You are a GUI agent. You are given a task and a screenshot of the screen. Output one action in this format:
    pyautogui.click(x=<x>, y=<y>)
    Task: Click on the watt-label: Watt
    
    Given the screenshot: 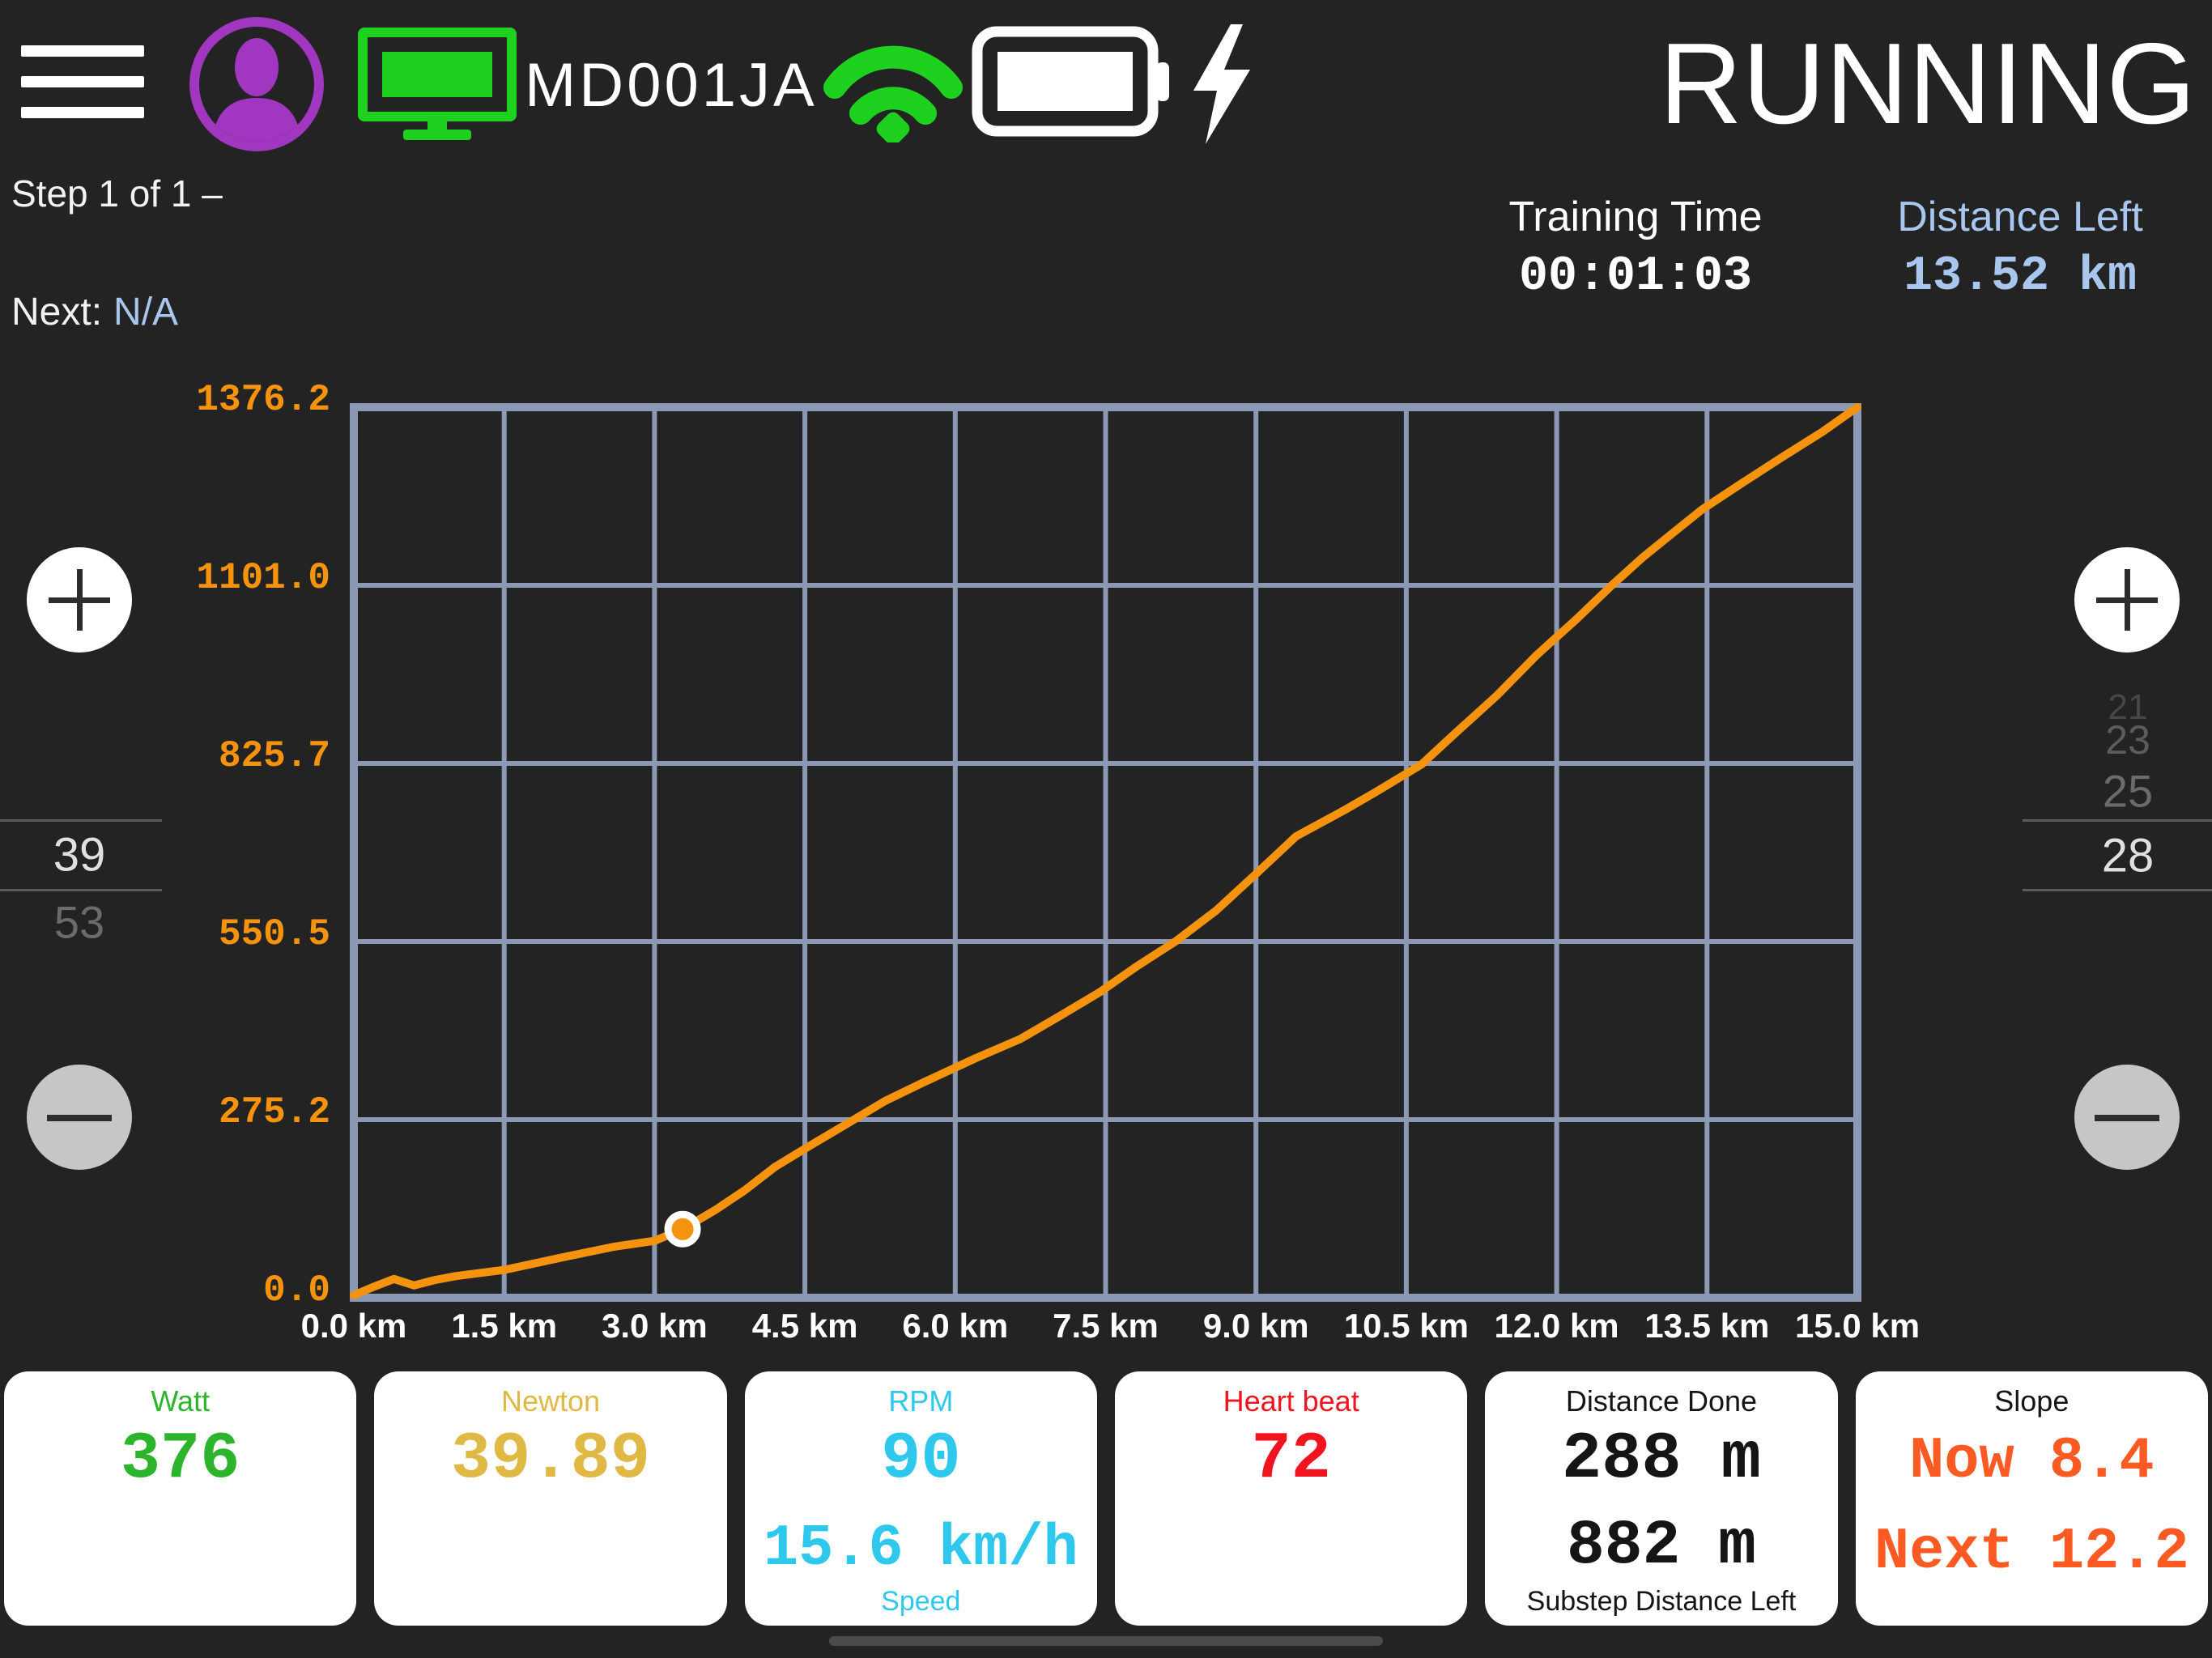 What is the action you would take?
    pyautogui.click(x=181, y=1401)
    